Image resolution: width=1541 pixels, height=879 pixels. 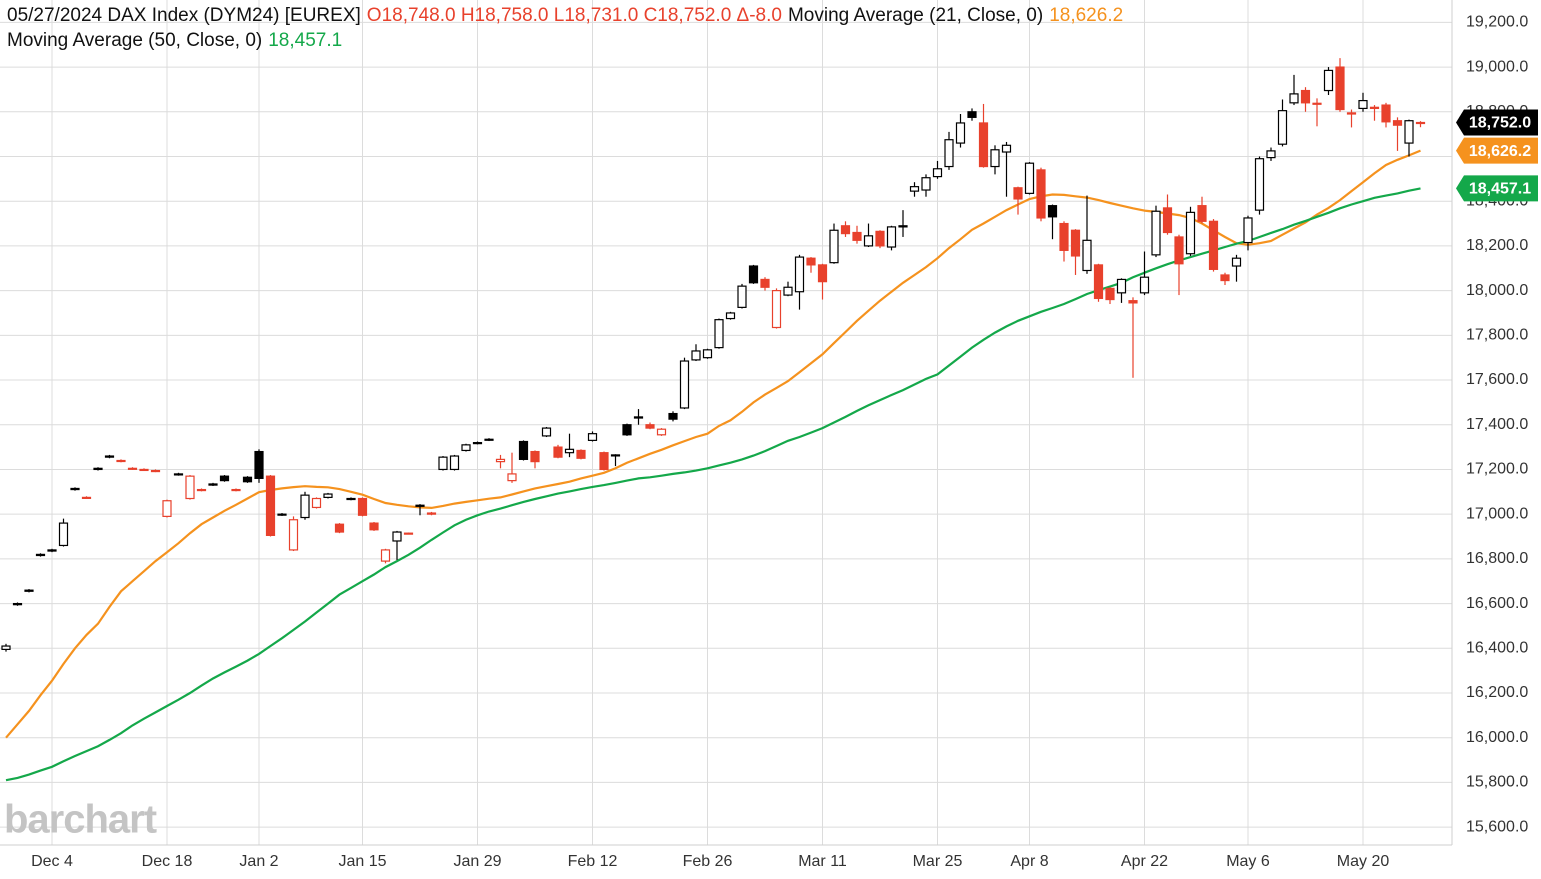 I want to click on legend-label: Moving Average (50, Close, 0), so click(x=135, y=40).